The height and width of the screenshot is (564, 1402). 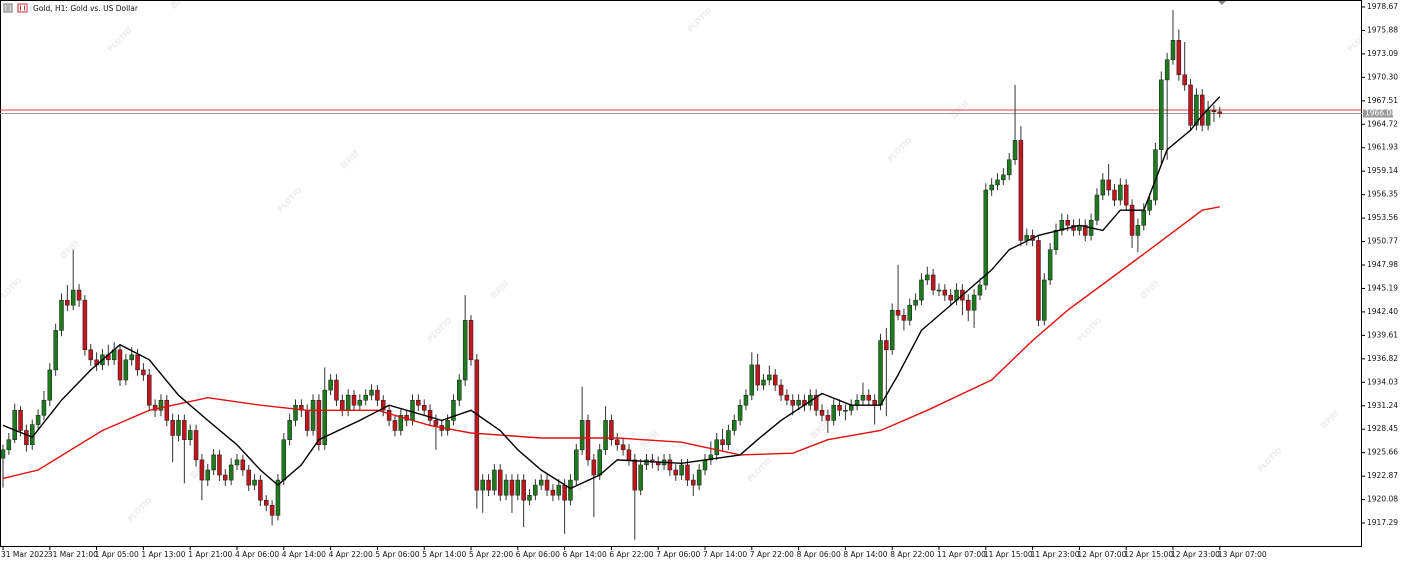 I want to click on price-label-box, so click(x=1378, y=113).